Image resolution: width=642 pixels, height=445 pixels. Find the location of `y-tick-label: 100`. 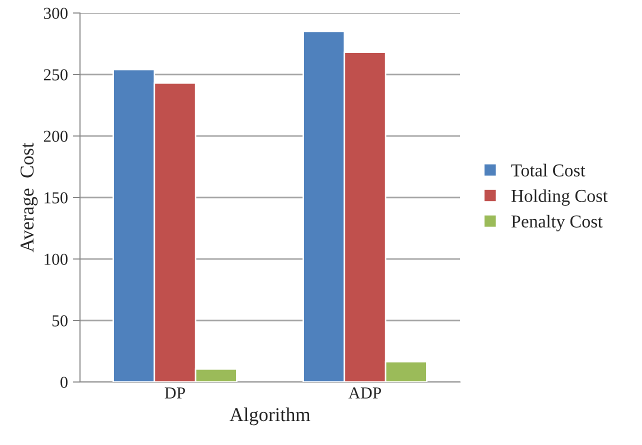

y-tick-label: 100 is located at coordinates (56, 259).